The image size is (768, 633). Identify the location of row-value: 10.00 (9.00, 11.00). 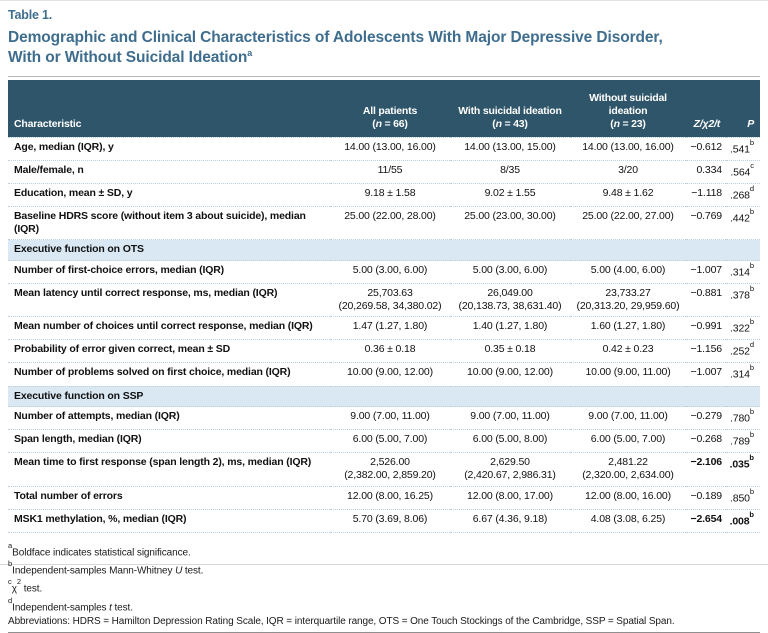
(628, 372).